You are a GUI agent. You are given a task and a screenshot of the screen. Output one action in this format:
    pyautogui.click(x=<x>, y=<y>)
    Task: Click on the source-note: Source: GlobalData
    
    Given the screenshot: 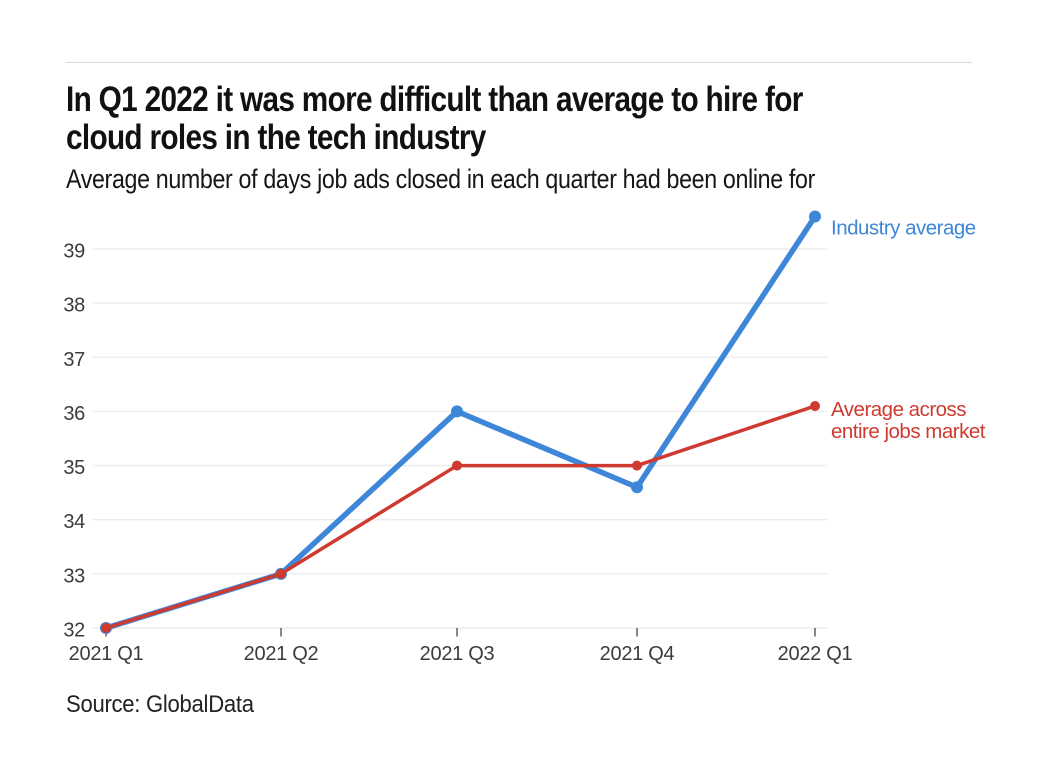 What is the action you would take?
    pyautogui.click(x=160, y=704)
    